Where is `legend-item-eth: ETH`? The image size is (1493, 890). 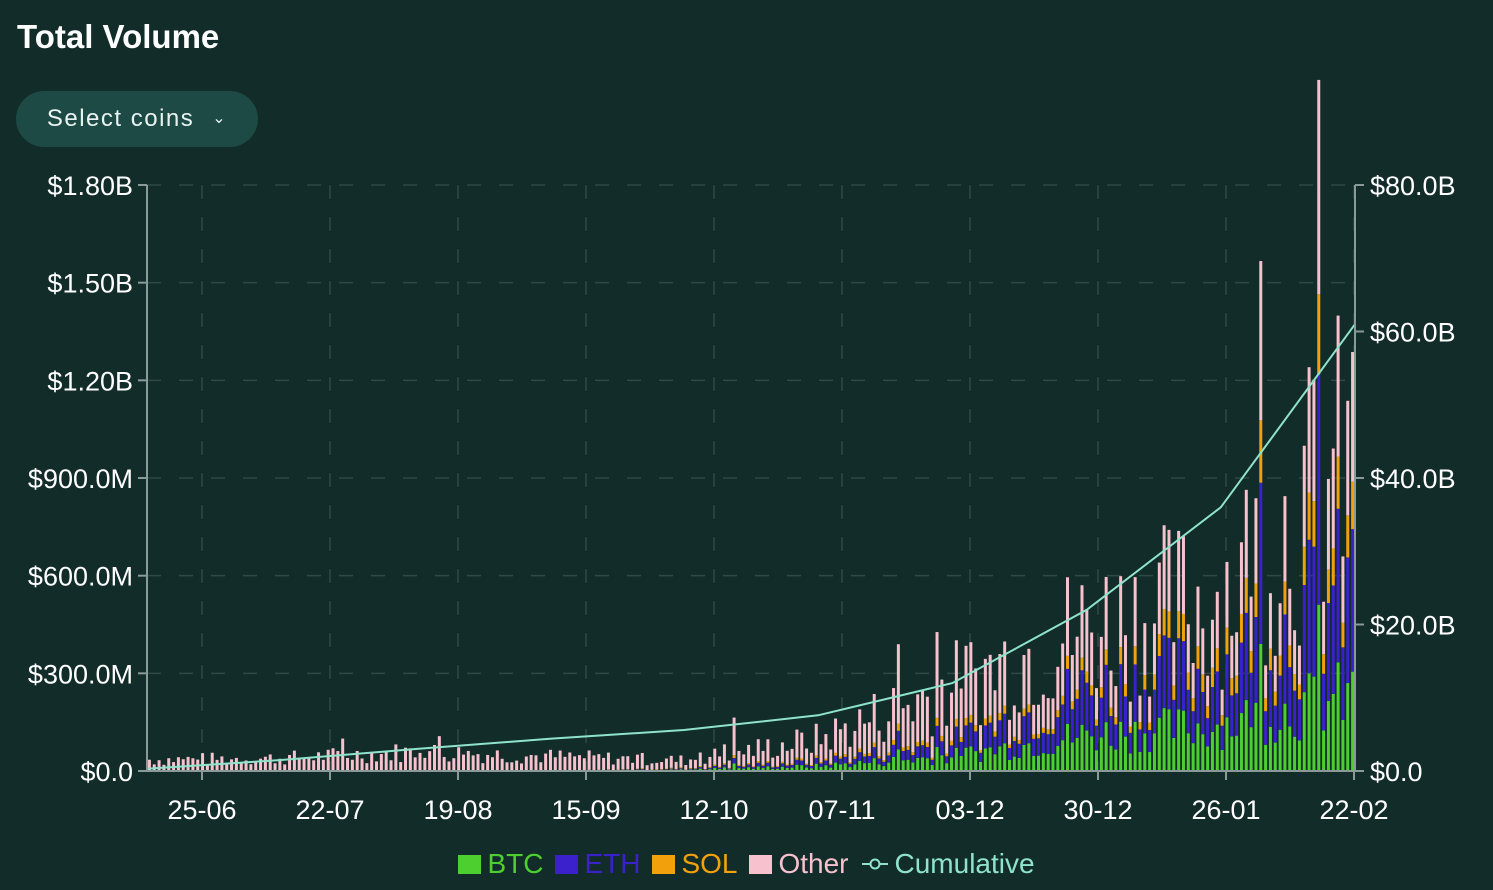 legend-item-eth: ETH is located at coordinates (597, 864).